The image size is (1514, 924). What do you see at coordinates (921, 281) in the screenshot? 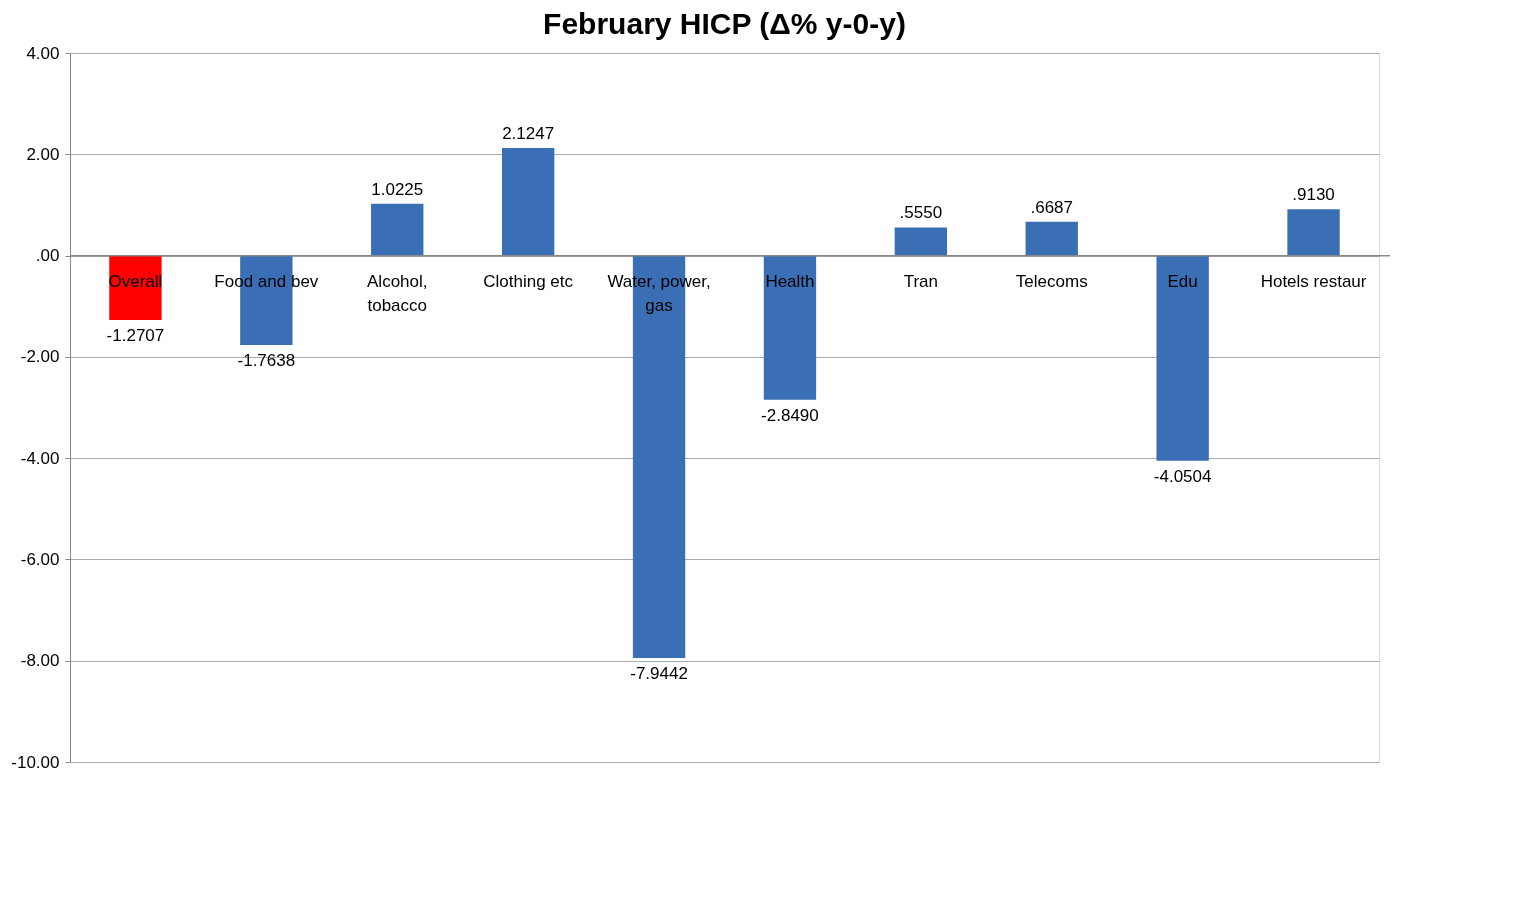
I see `x-tick-label: Tran` at bounding box center [921, 281].